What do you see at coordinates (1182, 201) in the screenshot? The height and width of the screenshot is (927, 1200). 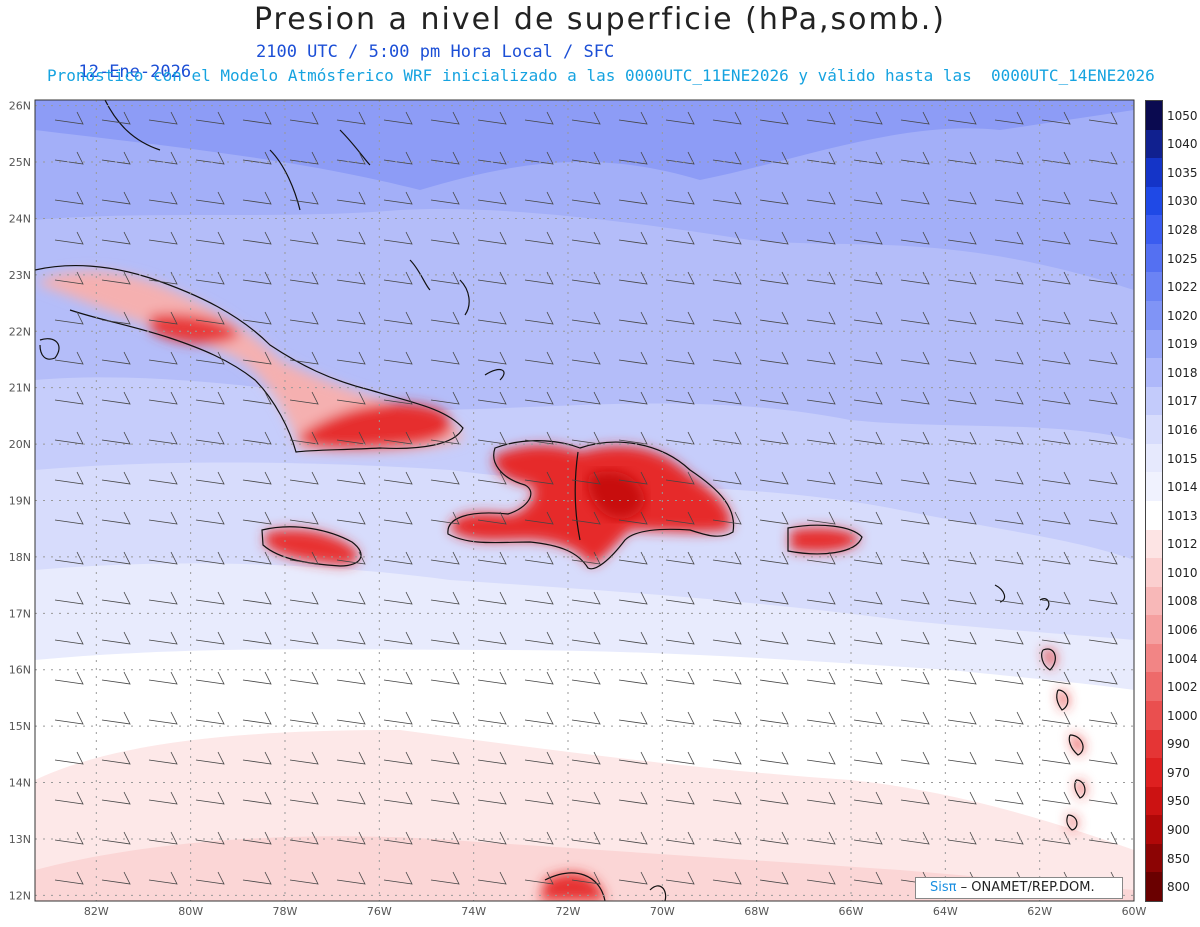 I see `colorbar-level-label: 1030` at bounding box center [1182, 201].